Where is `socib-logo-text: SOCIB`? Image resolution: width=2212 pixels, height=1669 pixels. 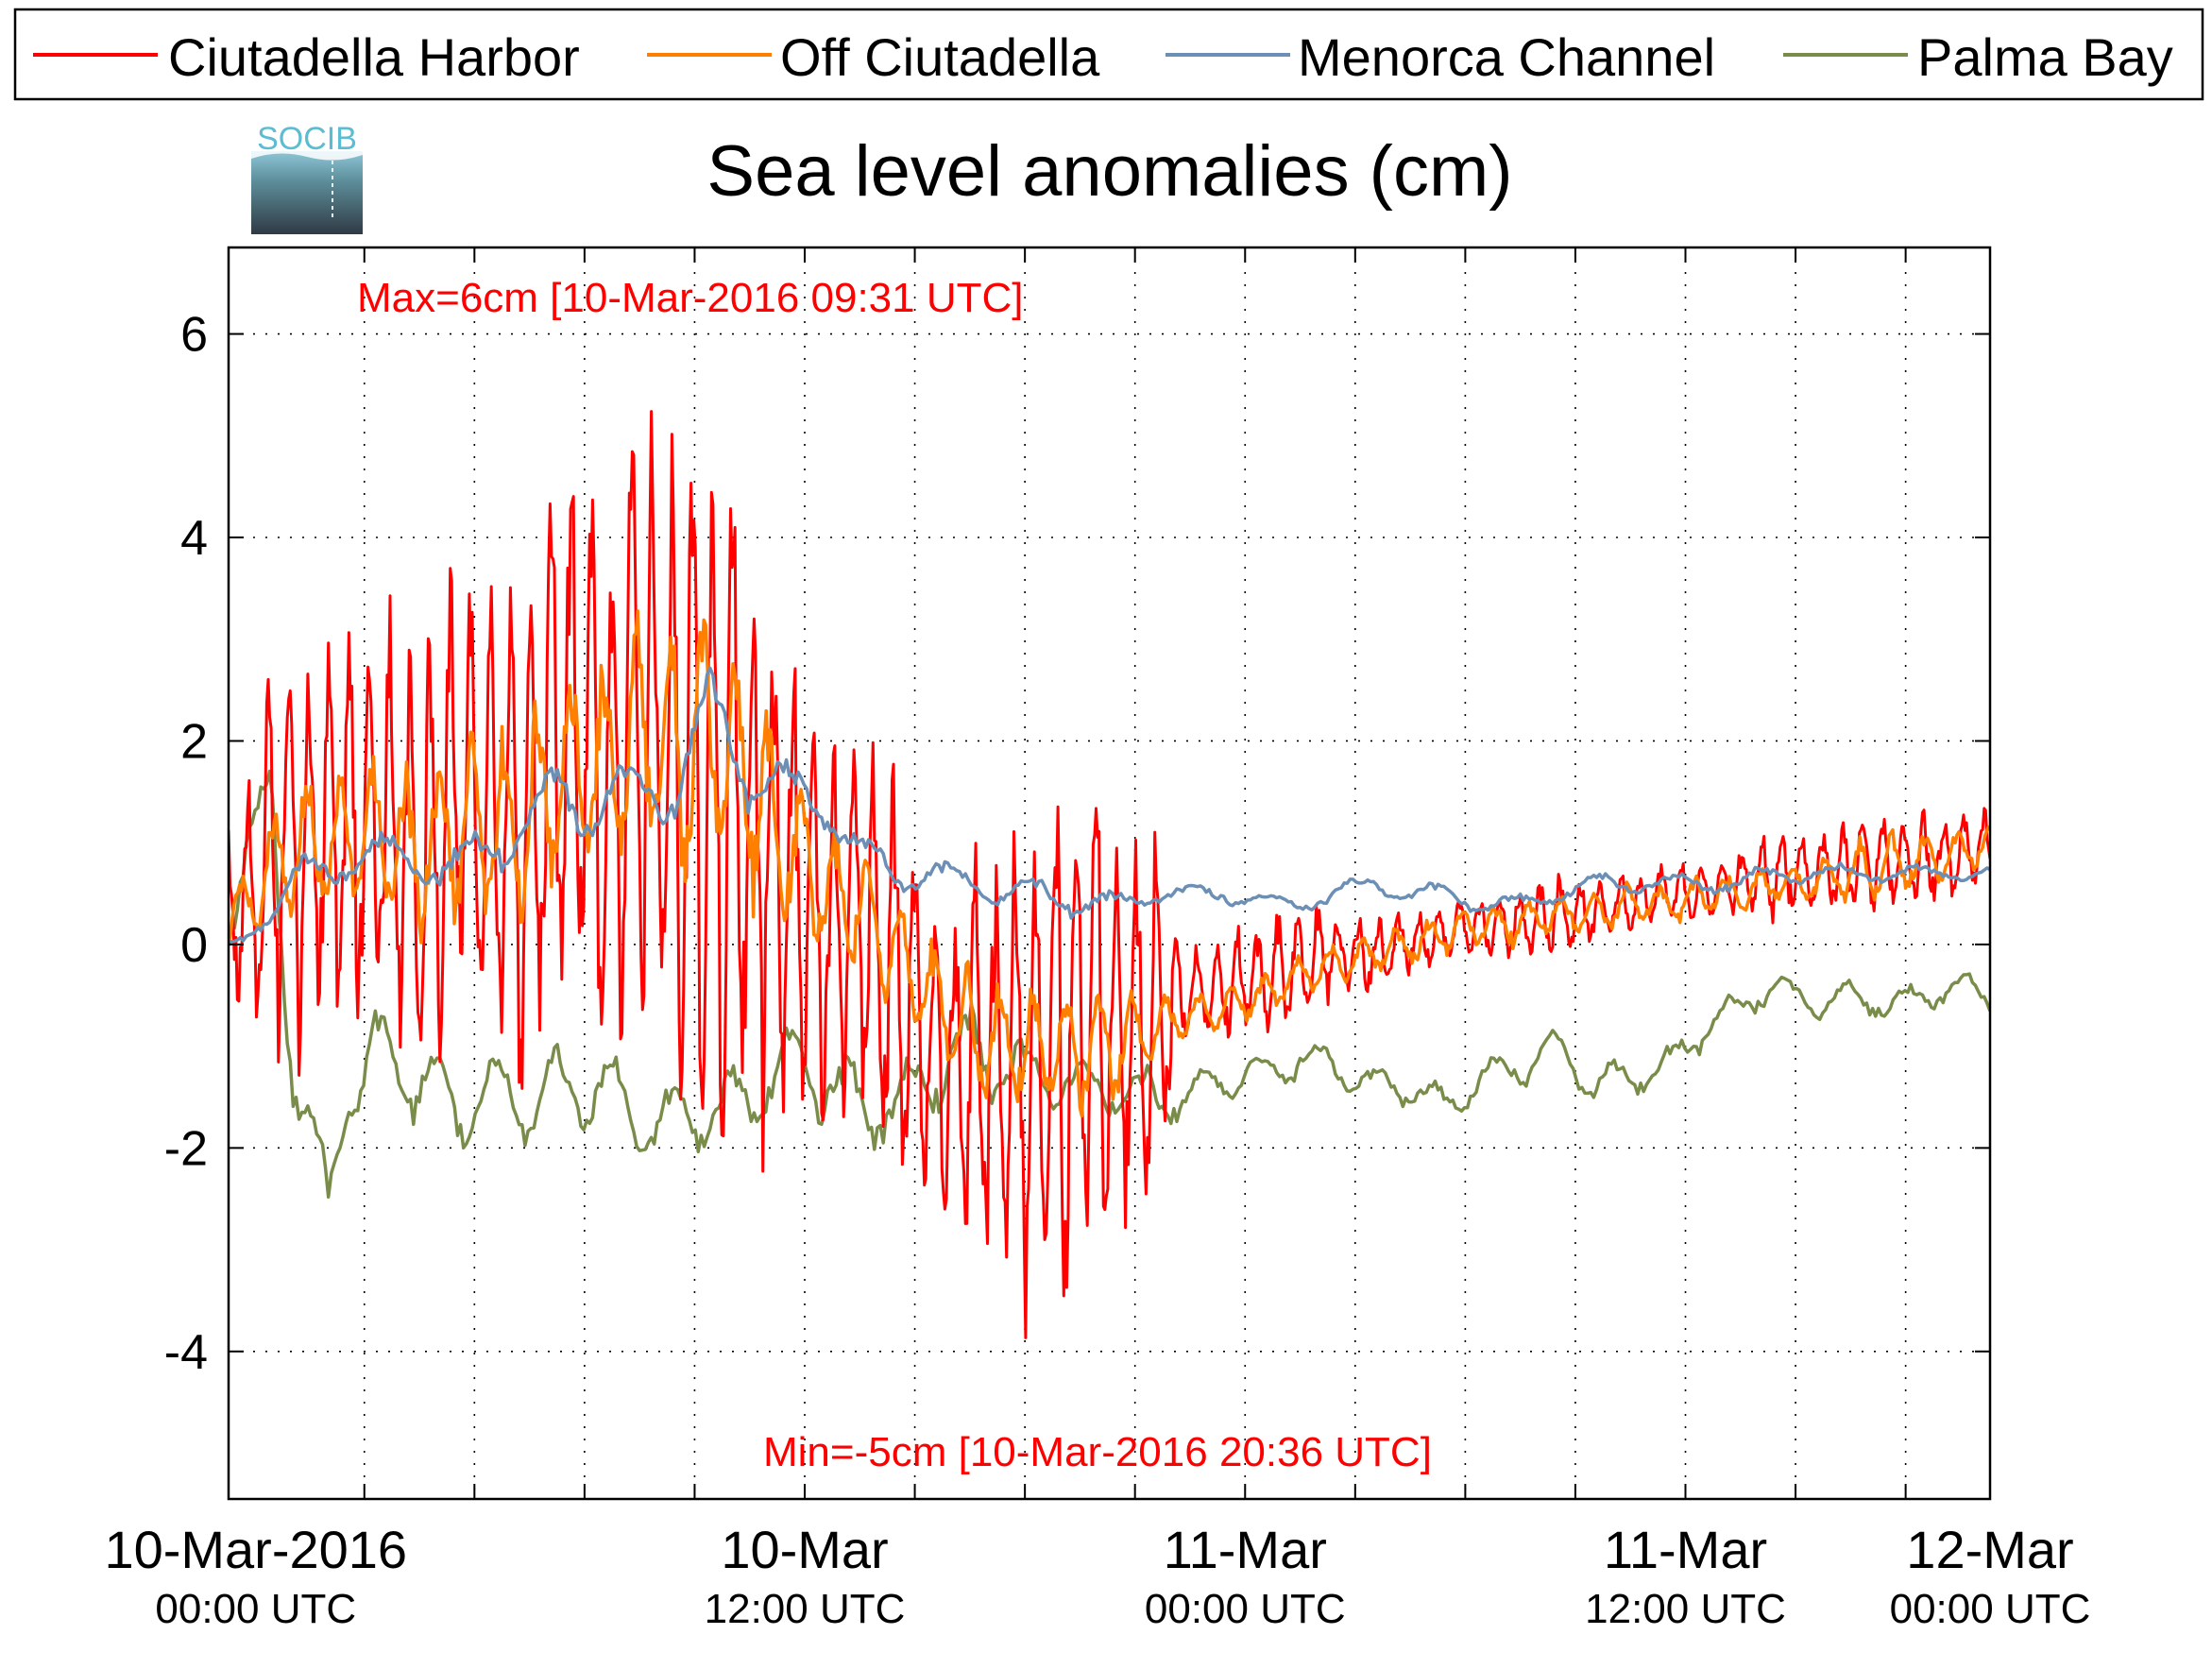 socib-logo-text: SOCIB is located at coordinates (307, 139).